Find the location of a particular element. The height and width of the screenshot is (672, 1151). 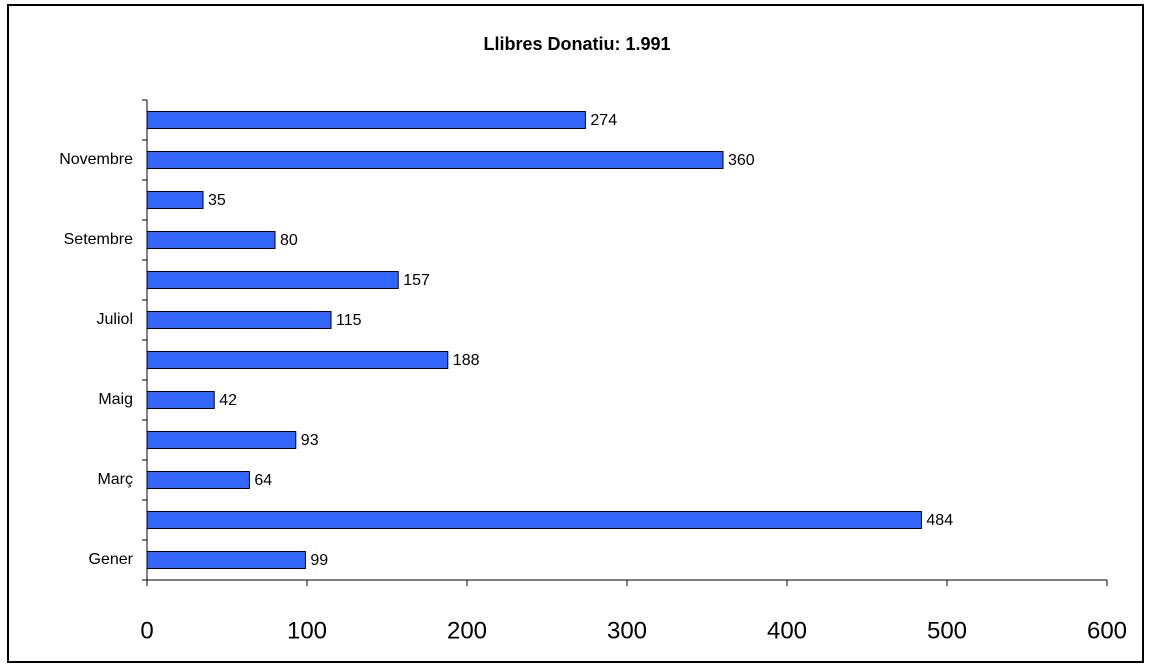

x-tick-label: 400 is located at coordinates (787, 630).